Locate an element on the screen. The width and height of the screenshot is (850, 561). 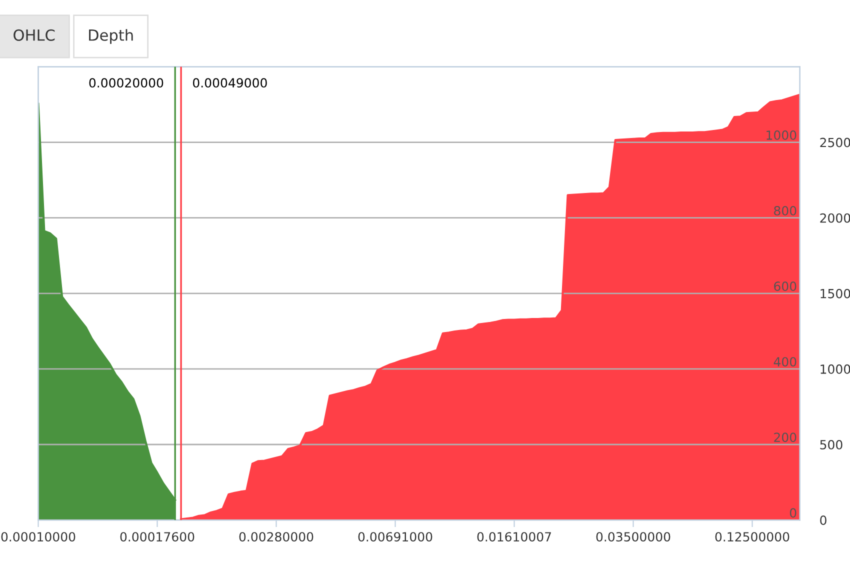
annotation: 0.00049000 is located at coordinates (229, 83).